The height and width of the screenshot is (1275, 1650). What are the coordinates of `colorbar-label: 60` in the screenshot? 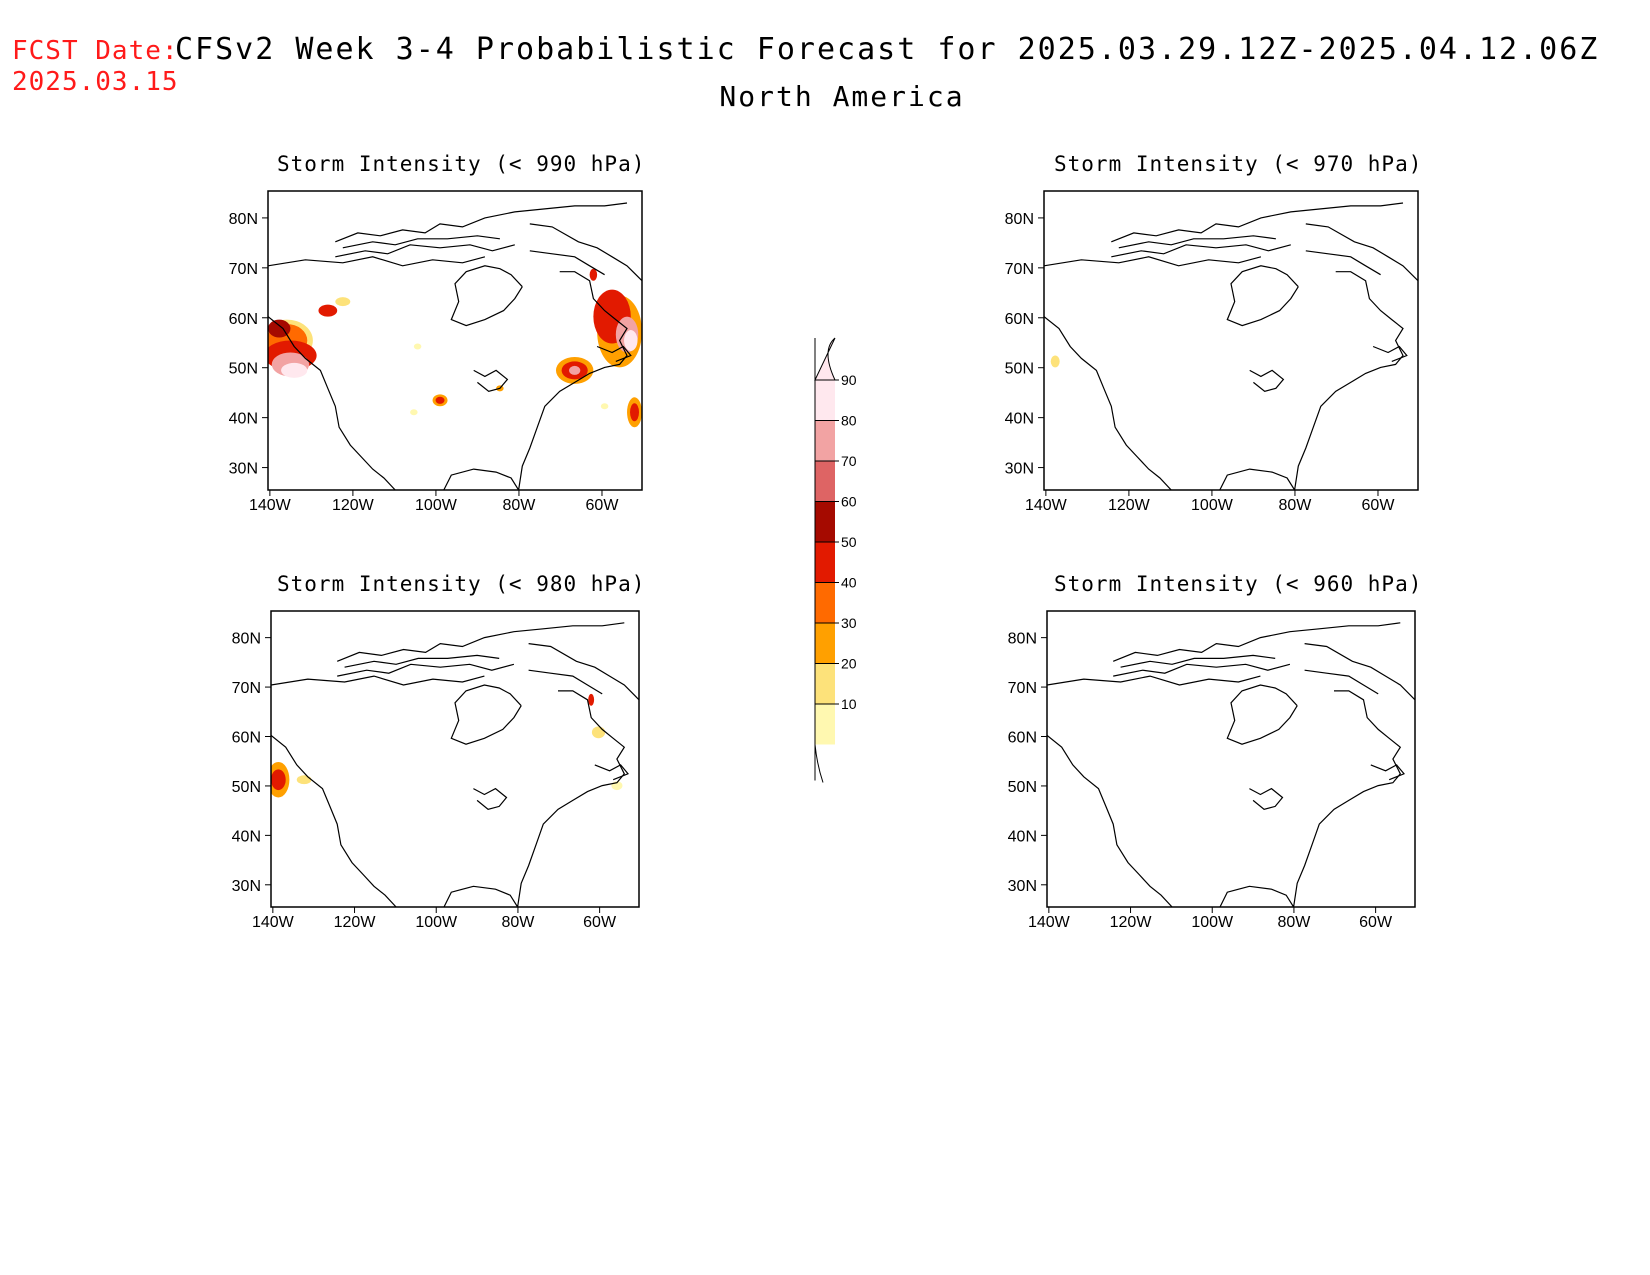 It's located at (849, 502).